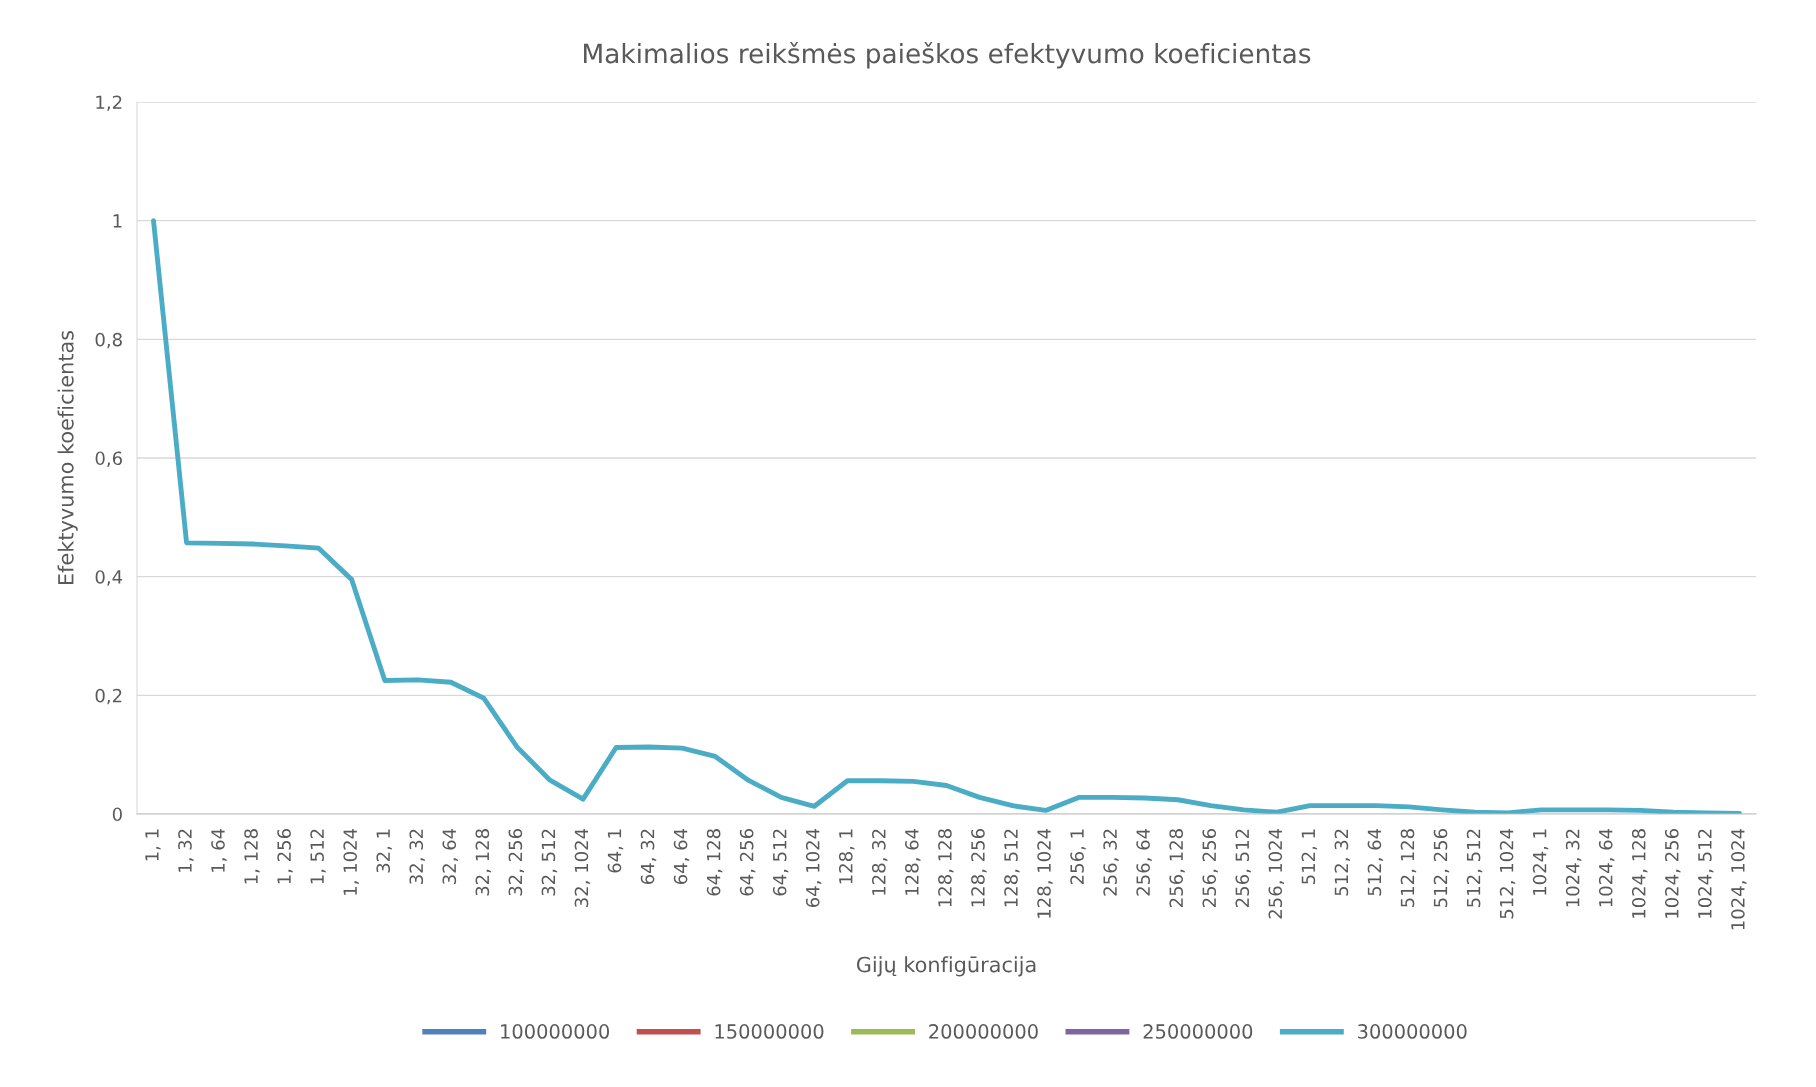 This screenshot has height=1087, width=1816. I want to click on x-tick-label: 256, 256, so click(1210, 868).